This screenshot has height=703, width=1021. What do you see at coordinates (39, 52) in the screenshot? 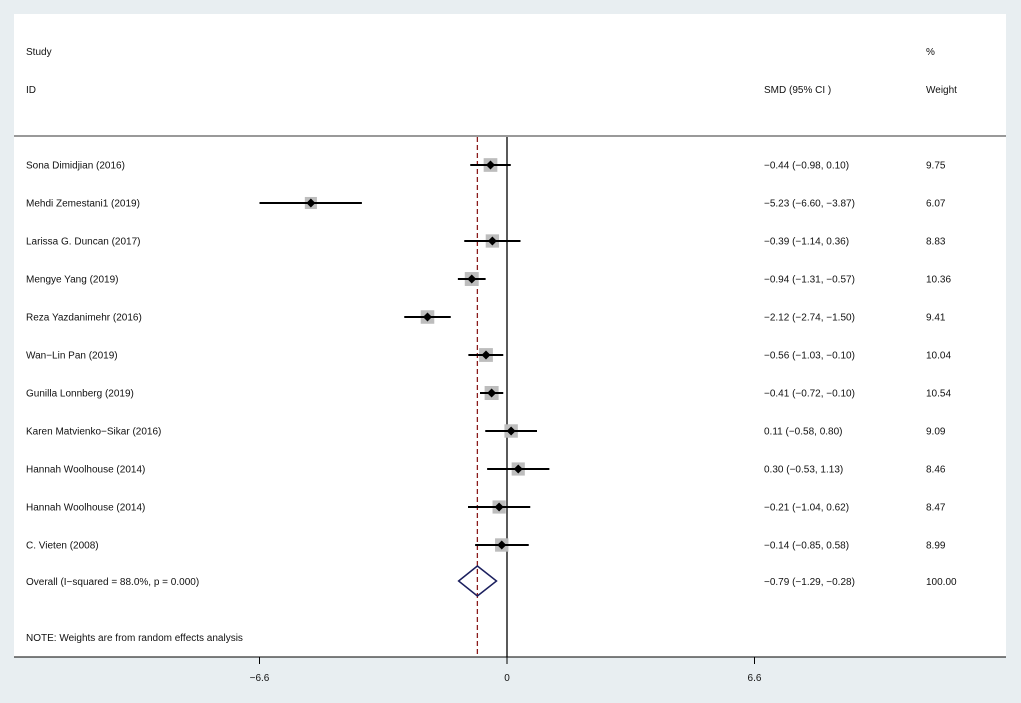
I see `header-study: Study` at bounding box center [39, 52].